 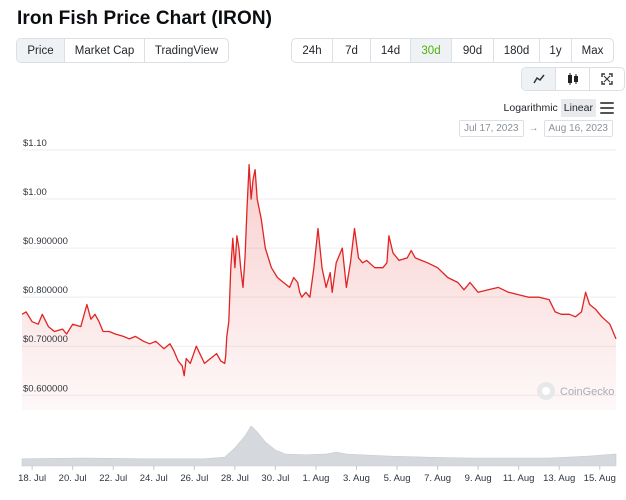 I want to click on watermark-text: CoinGecko, so click(x=587, y=392).